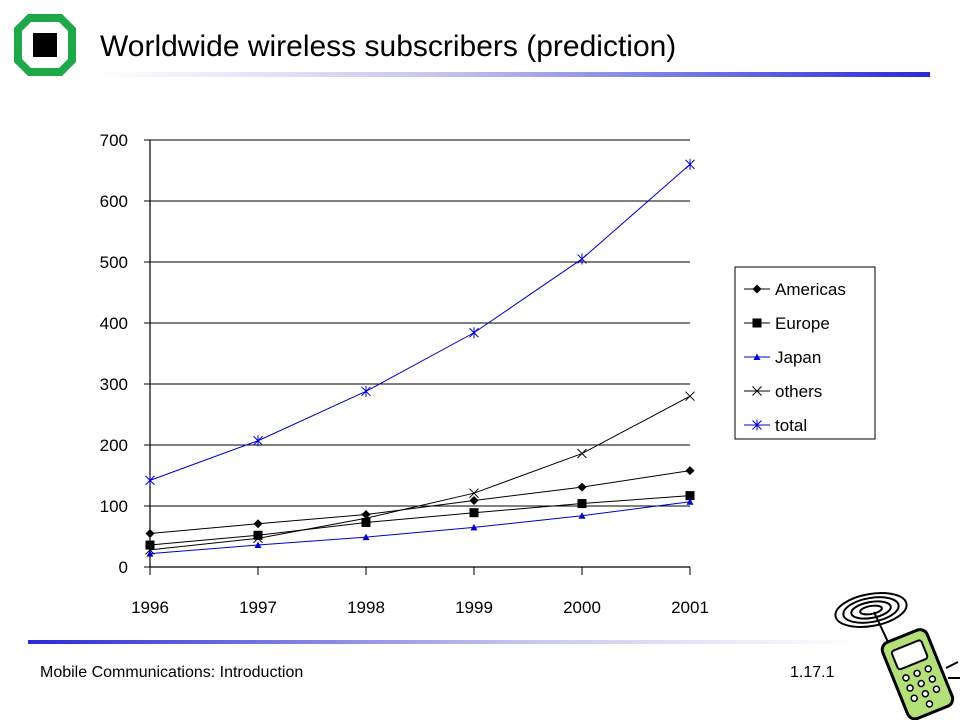 The height and width of the screenshot is (720, 960). What do you see at coordinates (798, 357) in the screenshot?
I see `legend-label: Japan` at bounding box center [798, 357].